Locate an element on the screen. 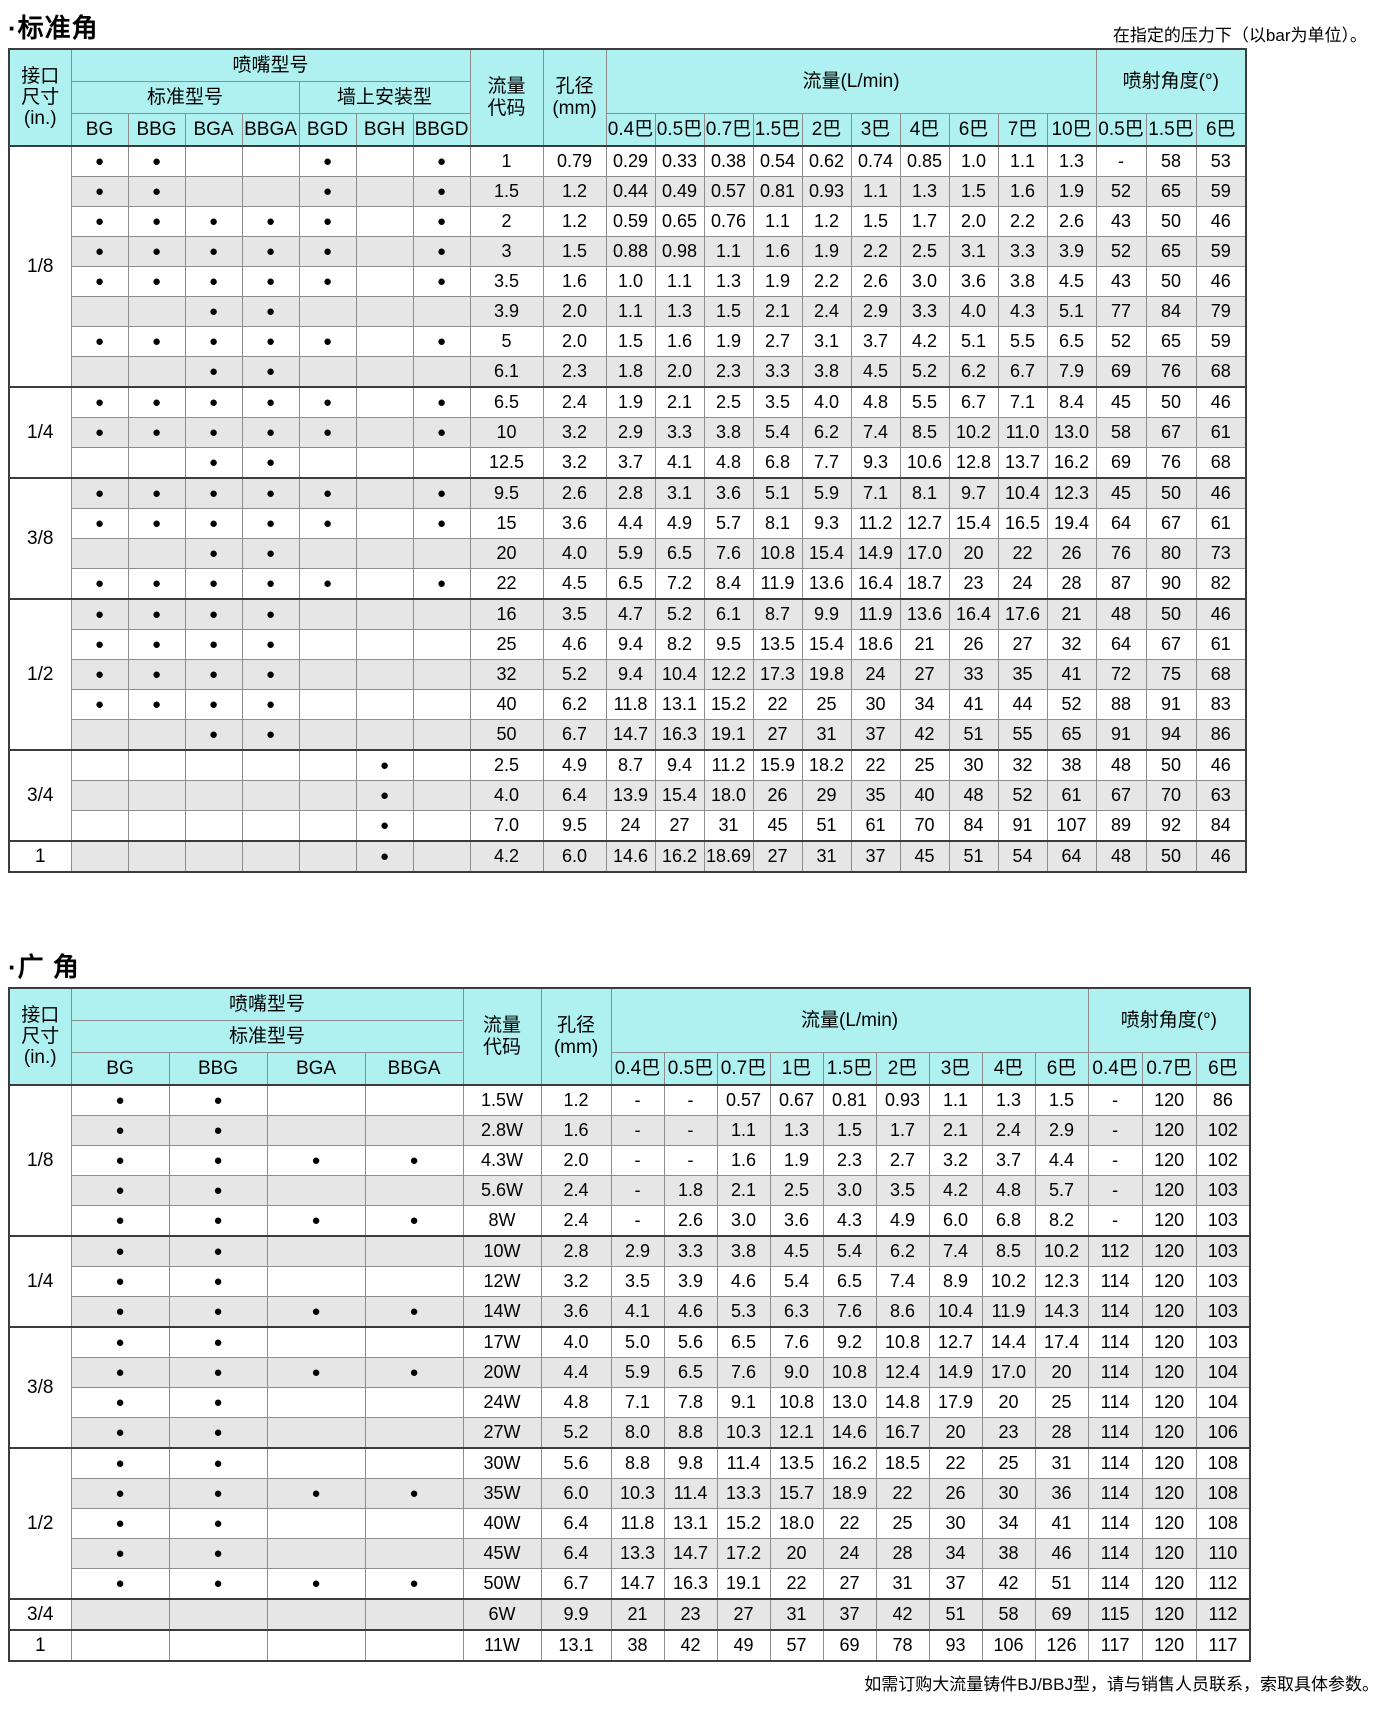 This screenshot has height=1734, width=1379. flow-value-cell: 4.8 is located at coordinates (728, 463).